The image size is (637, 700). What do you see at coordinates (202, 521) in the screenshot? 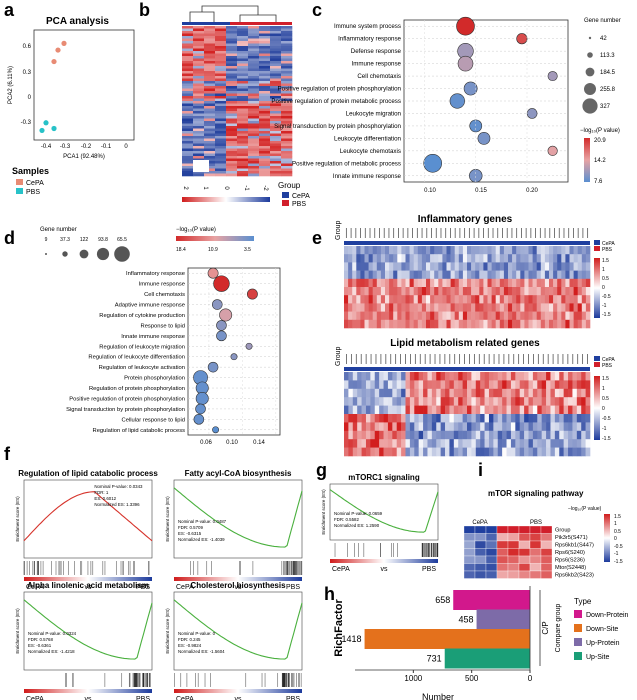
I see `gsea-f2-stat: Nominal P-value: 0.0487` at bounding box center [202, 521].